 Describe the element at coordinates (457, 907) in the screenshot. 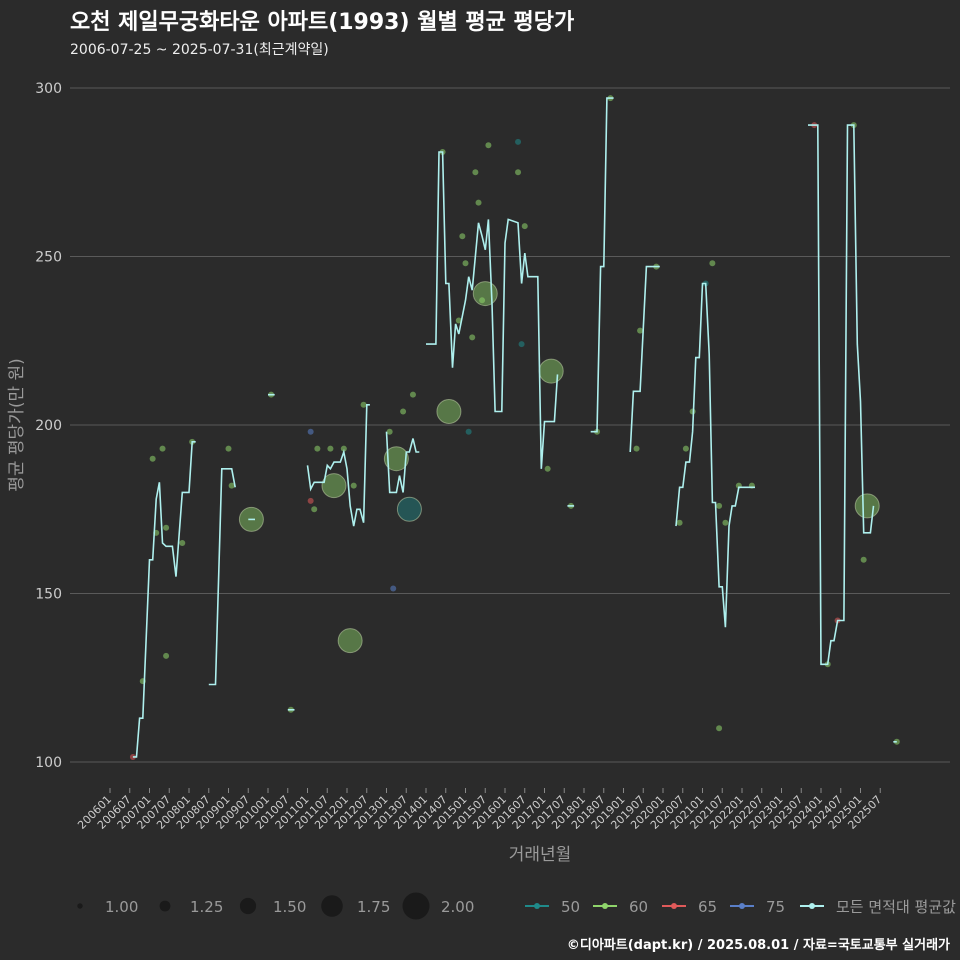

I see `size-legend-label: 2.00` at that location.